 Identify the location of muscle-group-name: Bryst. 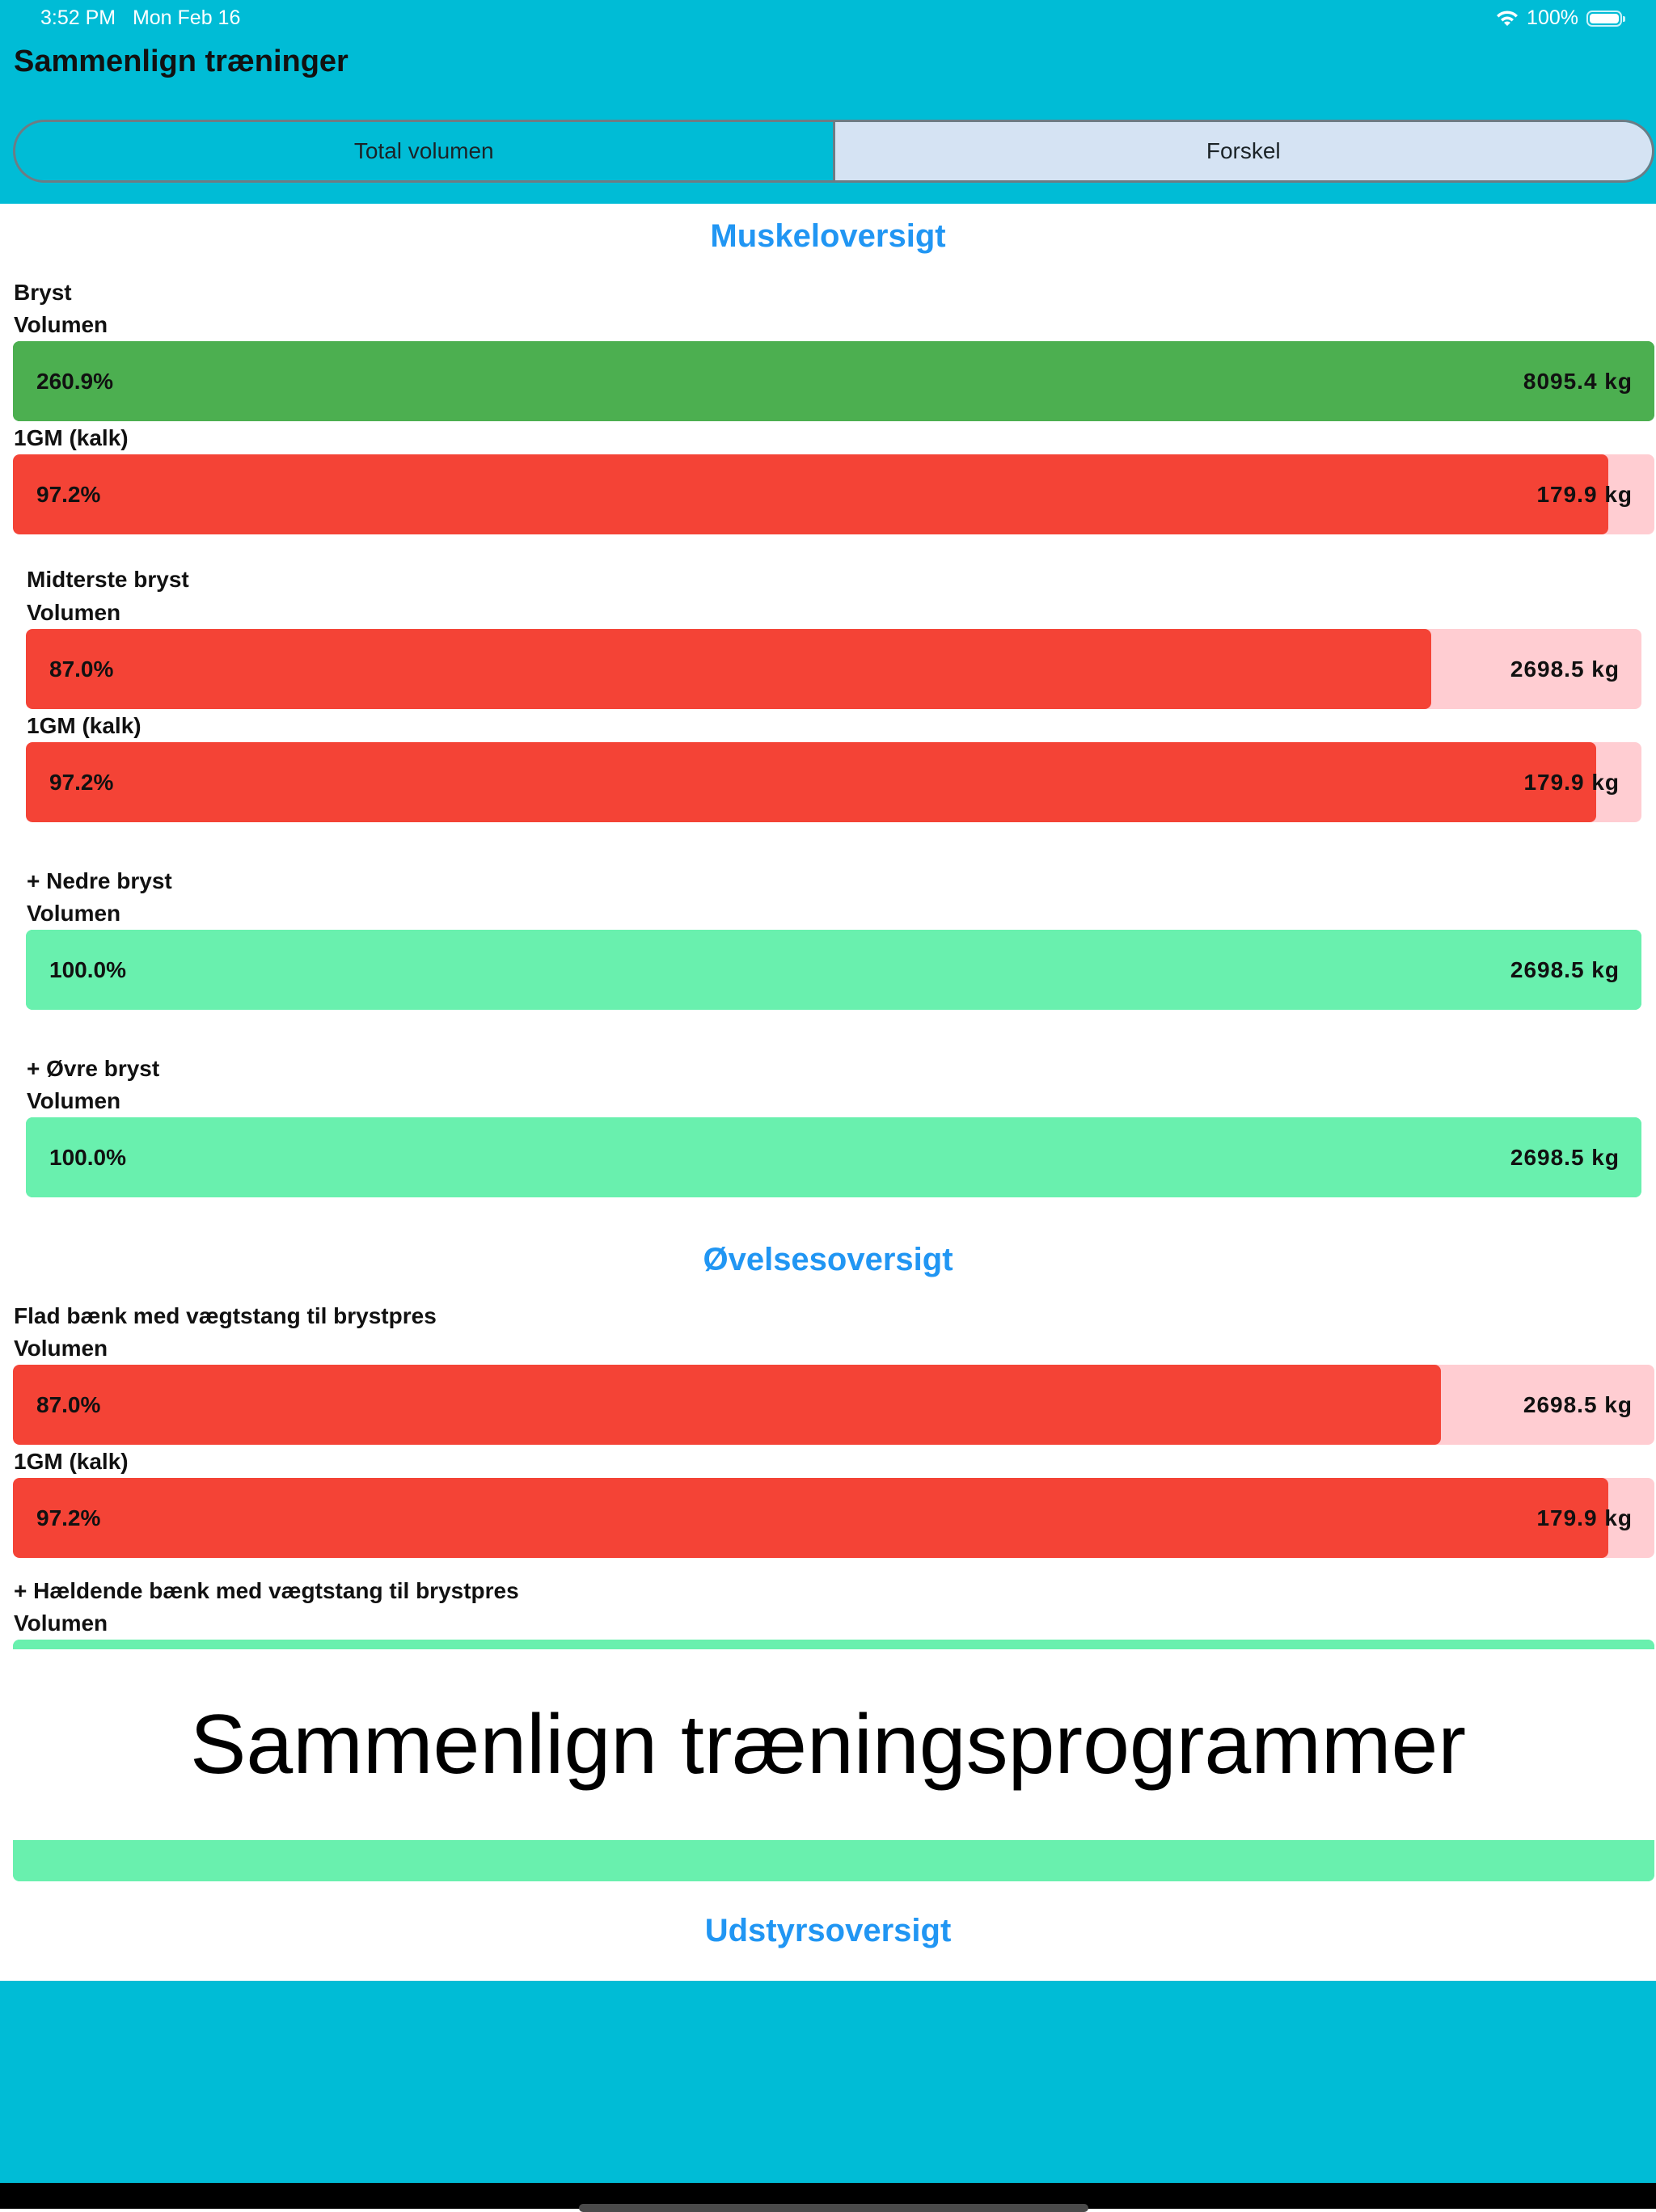
(43, 293).